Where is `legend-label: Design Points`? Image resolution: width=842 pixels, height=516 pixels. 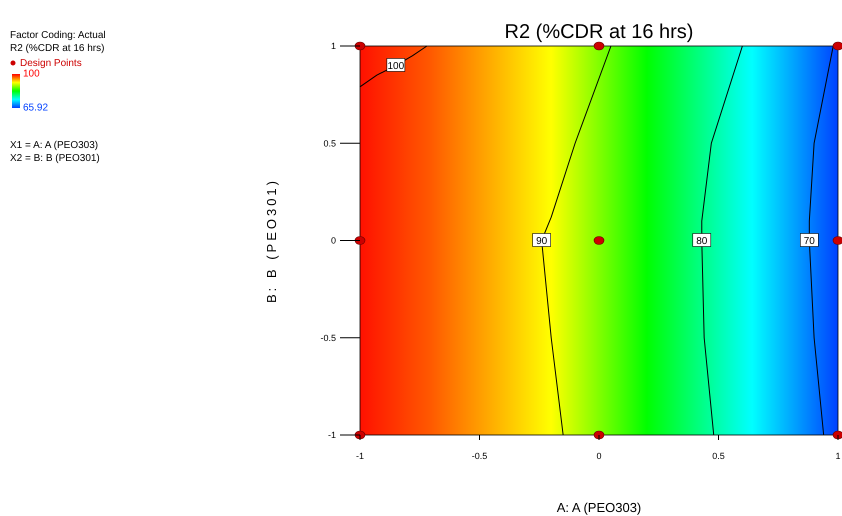
legend-label: Design Points is located at coordinates (51, 63).